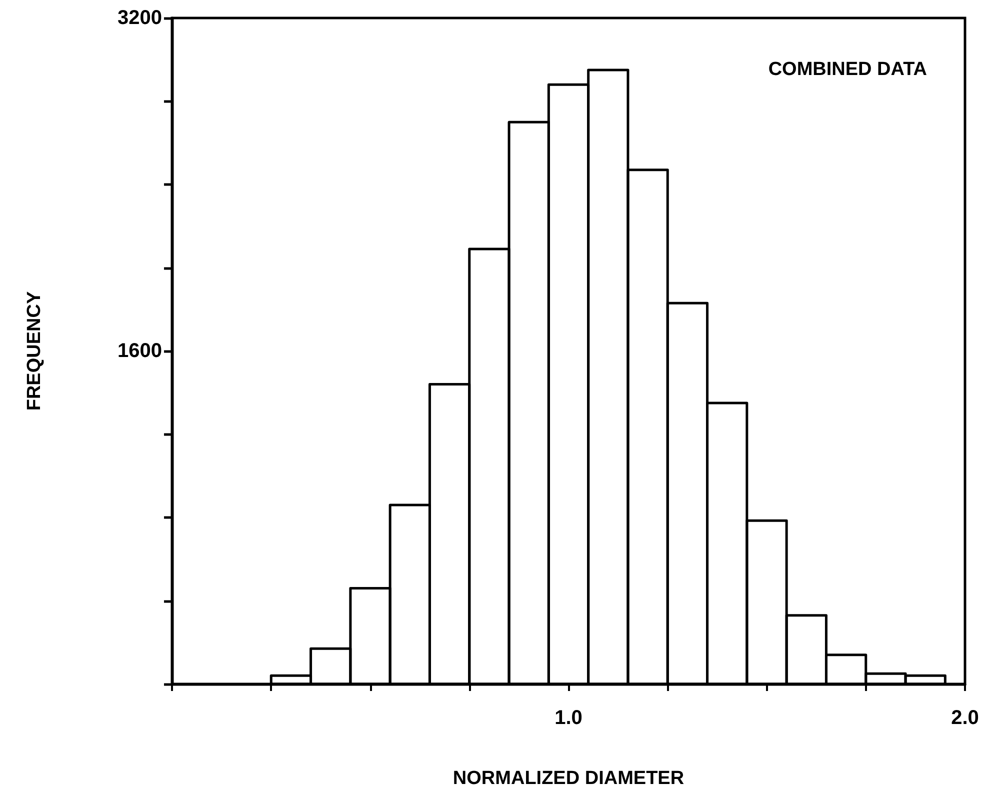 The image size is (987, 799). I want to click on y-axis-title: FREQUENCY, so click(34, 351).